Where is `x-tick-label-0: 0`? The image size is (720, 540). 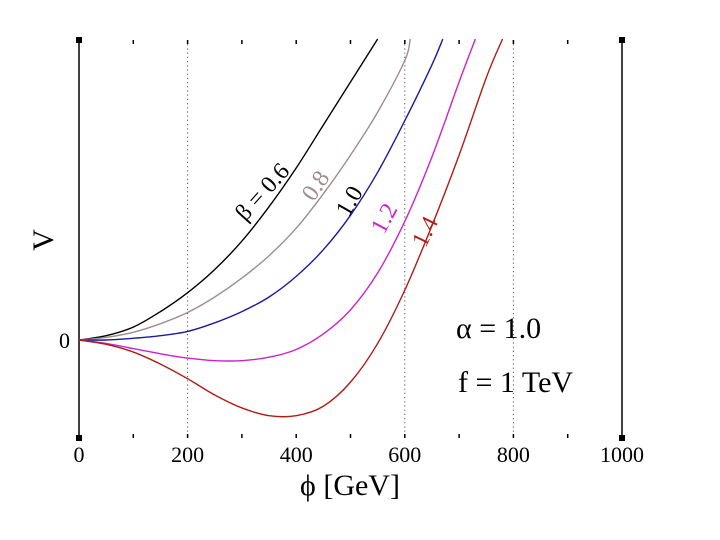 x-tick-label-0: 0 is located at coordinates (79, 454).